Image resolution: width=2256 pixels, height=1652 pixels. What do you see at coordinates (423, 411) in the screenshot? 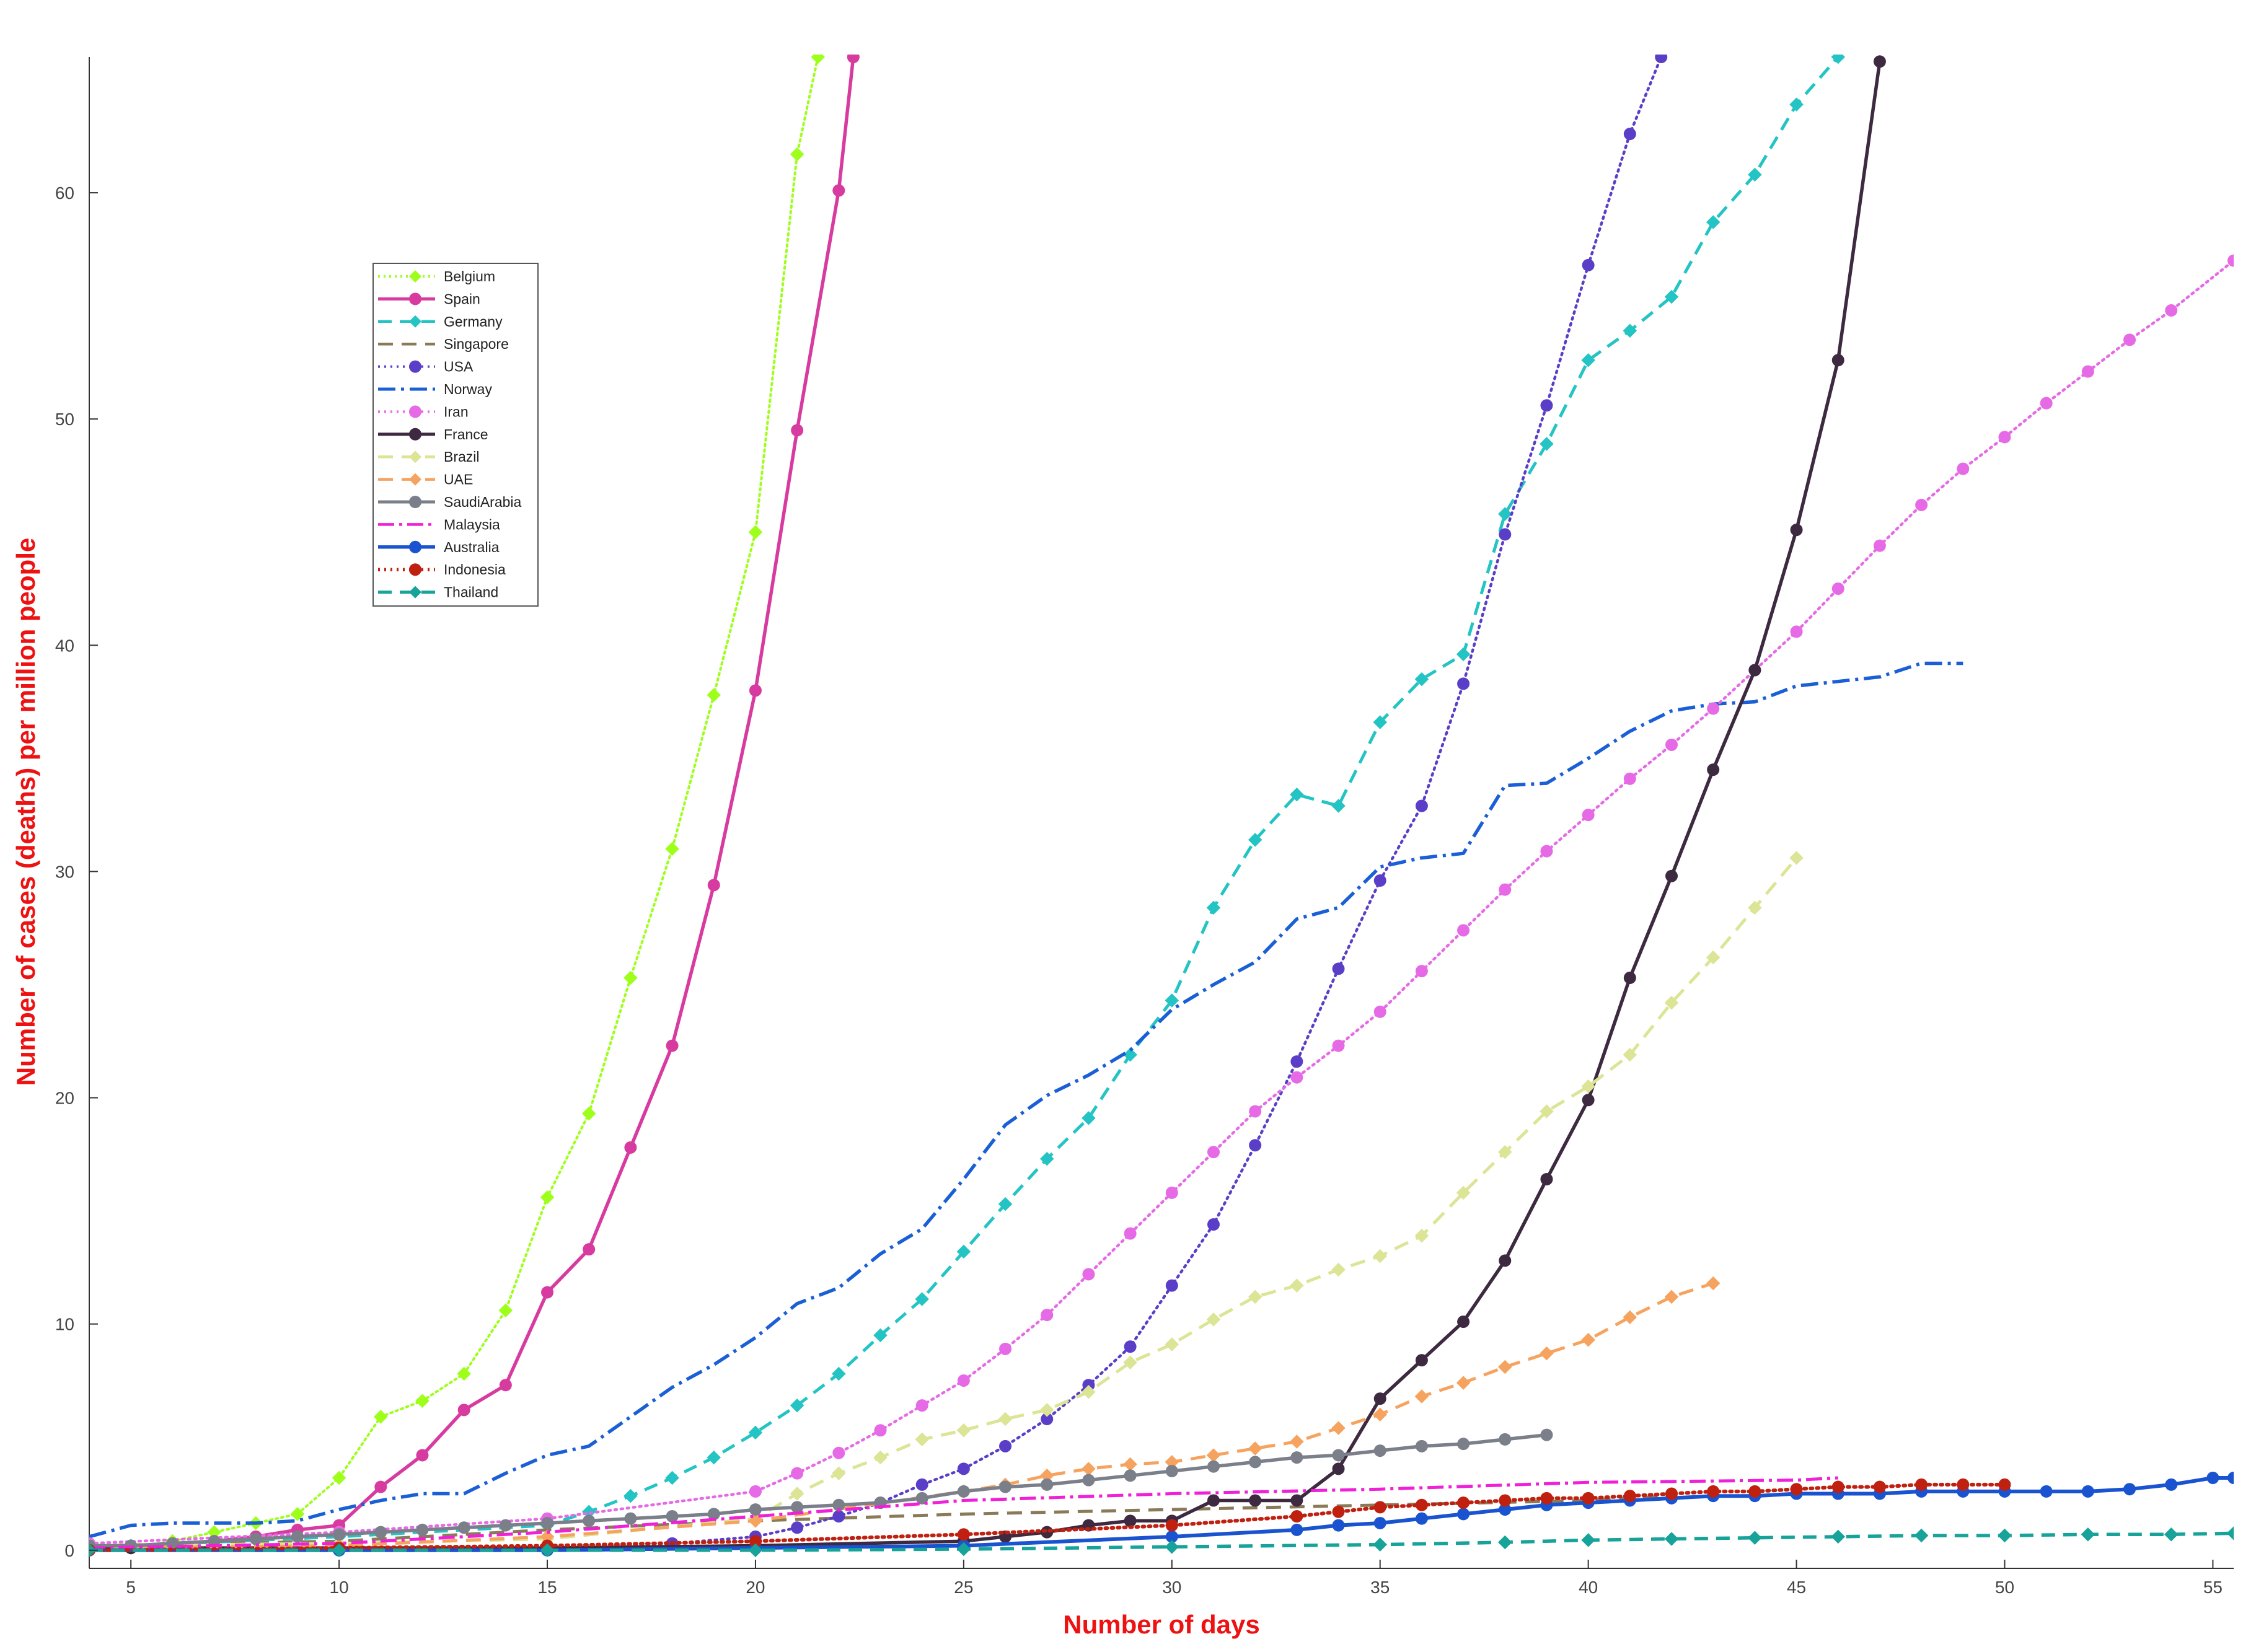
I see `legend-item-iran: Iran` at bounding box center [423, 411].